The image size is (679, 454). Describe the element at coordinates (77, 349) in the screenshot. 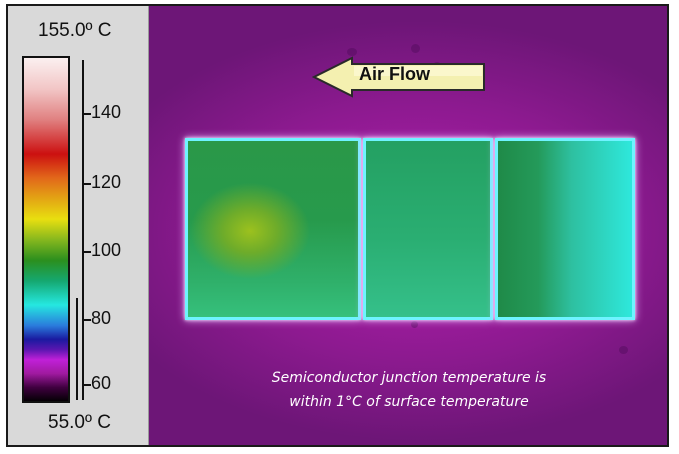

I see `scale-axis-marker` at that location.